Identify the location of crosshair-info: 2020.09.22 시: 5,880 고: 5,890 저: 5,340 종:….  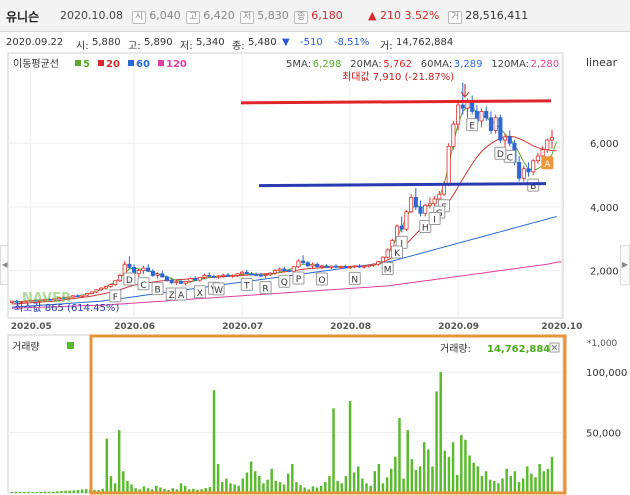
(315, 43).